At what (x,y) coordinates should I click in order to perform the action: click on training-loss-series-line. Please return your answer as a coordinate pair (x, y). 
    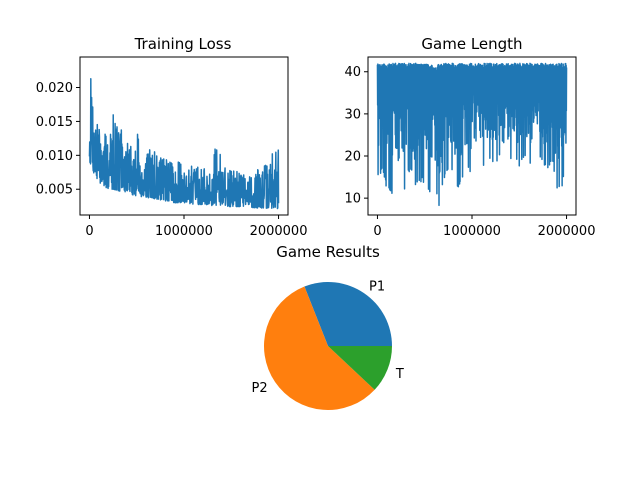
    Looking at the image, I should click on (184, 144).